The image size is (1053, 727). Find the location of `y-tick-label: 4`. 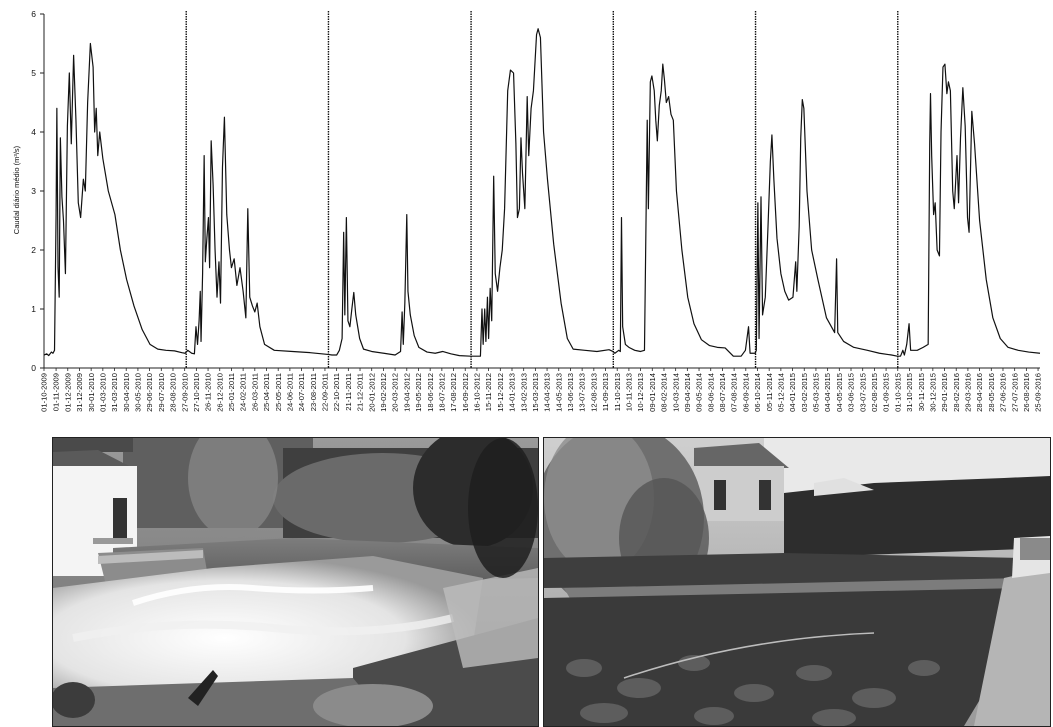

y-tick-label: 4 is located at coordinates (33, 132).